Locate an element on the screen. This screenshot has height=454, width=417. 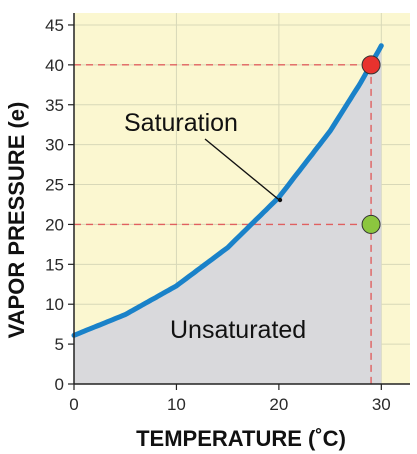
y-tick-label: 45 is located at coordinates (54, 25).